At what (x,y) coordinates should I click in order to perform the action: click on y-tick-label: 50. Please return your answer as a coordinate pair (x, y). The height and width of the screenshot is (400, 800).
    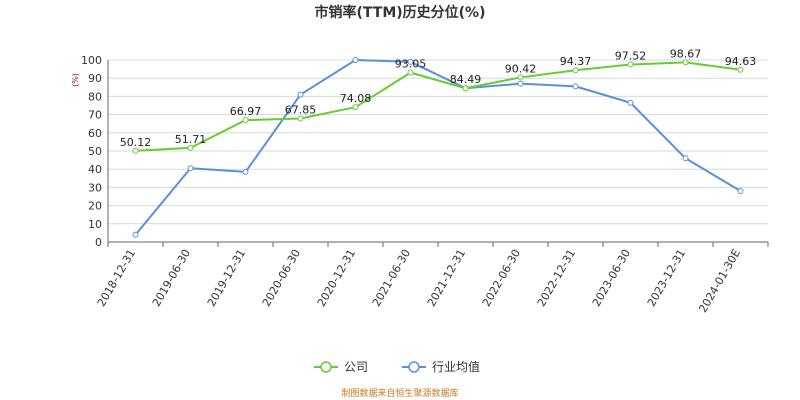
    Looking at the image, I should click on (95, 151).